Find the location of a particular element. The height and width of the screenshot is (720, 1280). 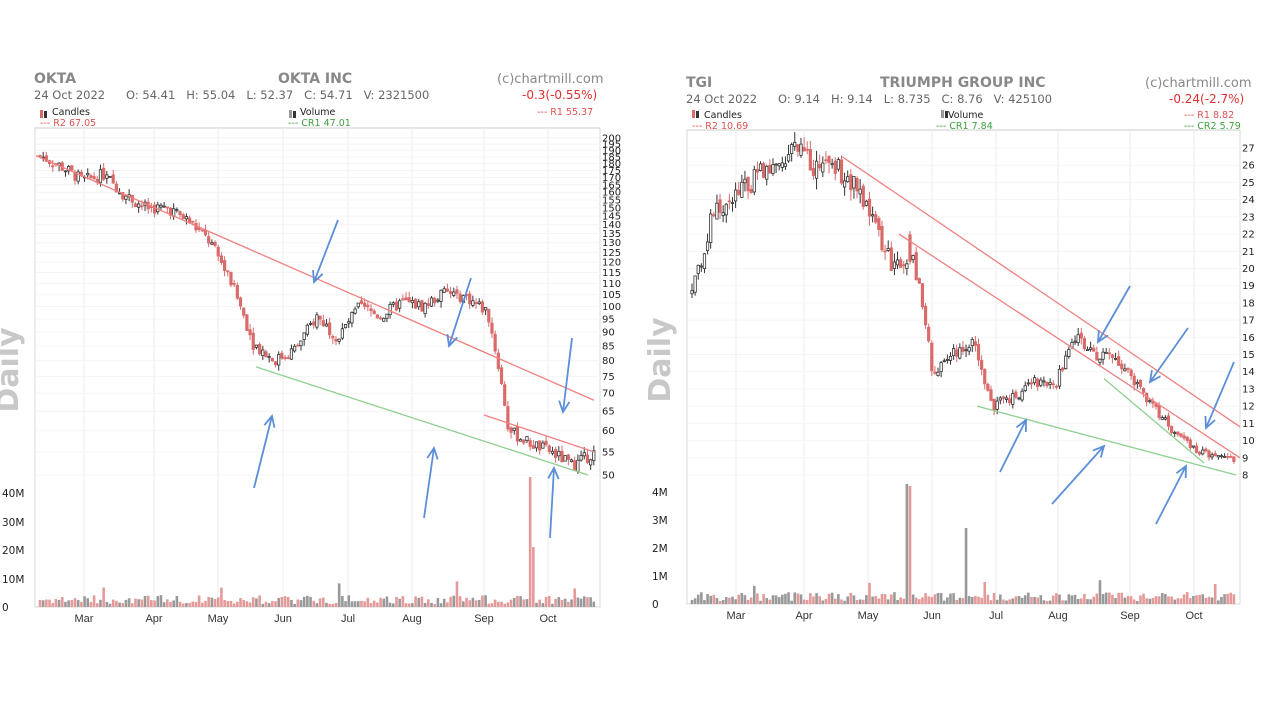

price-tick-label: 60 is located at coordinates (608, 431).